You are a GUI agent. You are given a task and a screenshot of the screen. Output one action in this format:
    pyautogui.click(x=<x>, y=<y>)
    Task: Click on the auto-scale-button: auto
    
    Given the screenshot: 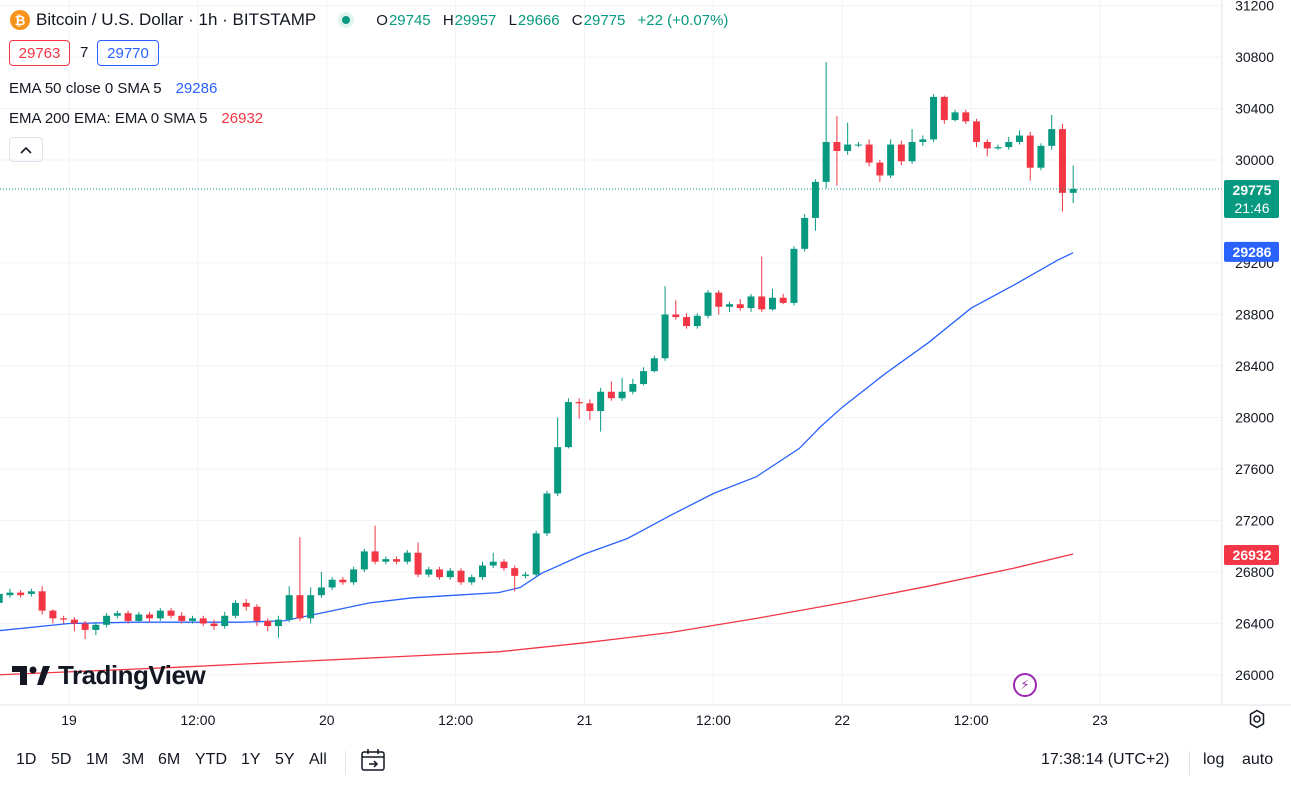 What is the action you would take?
    pyautogui.click(x=1258, y=759)
    